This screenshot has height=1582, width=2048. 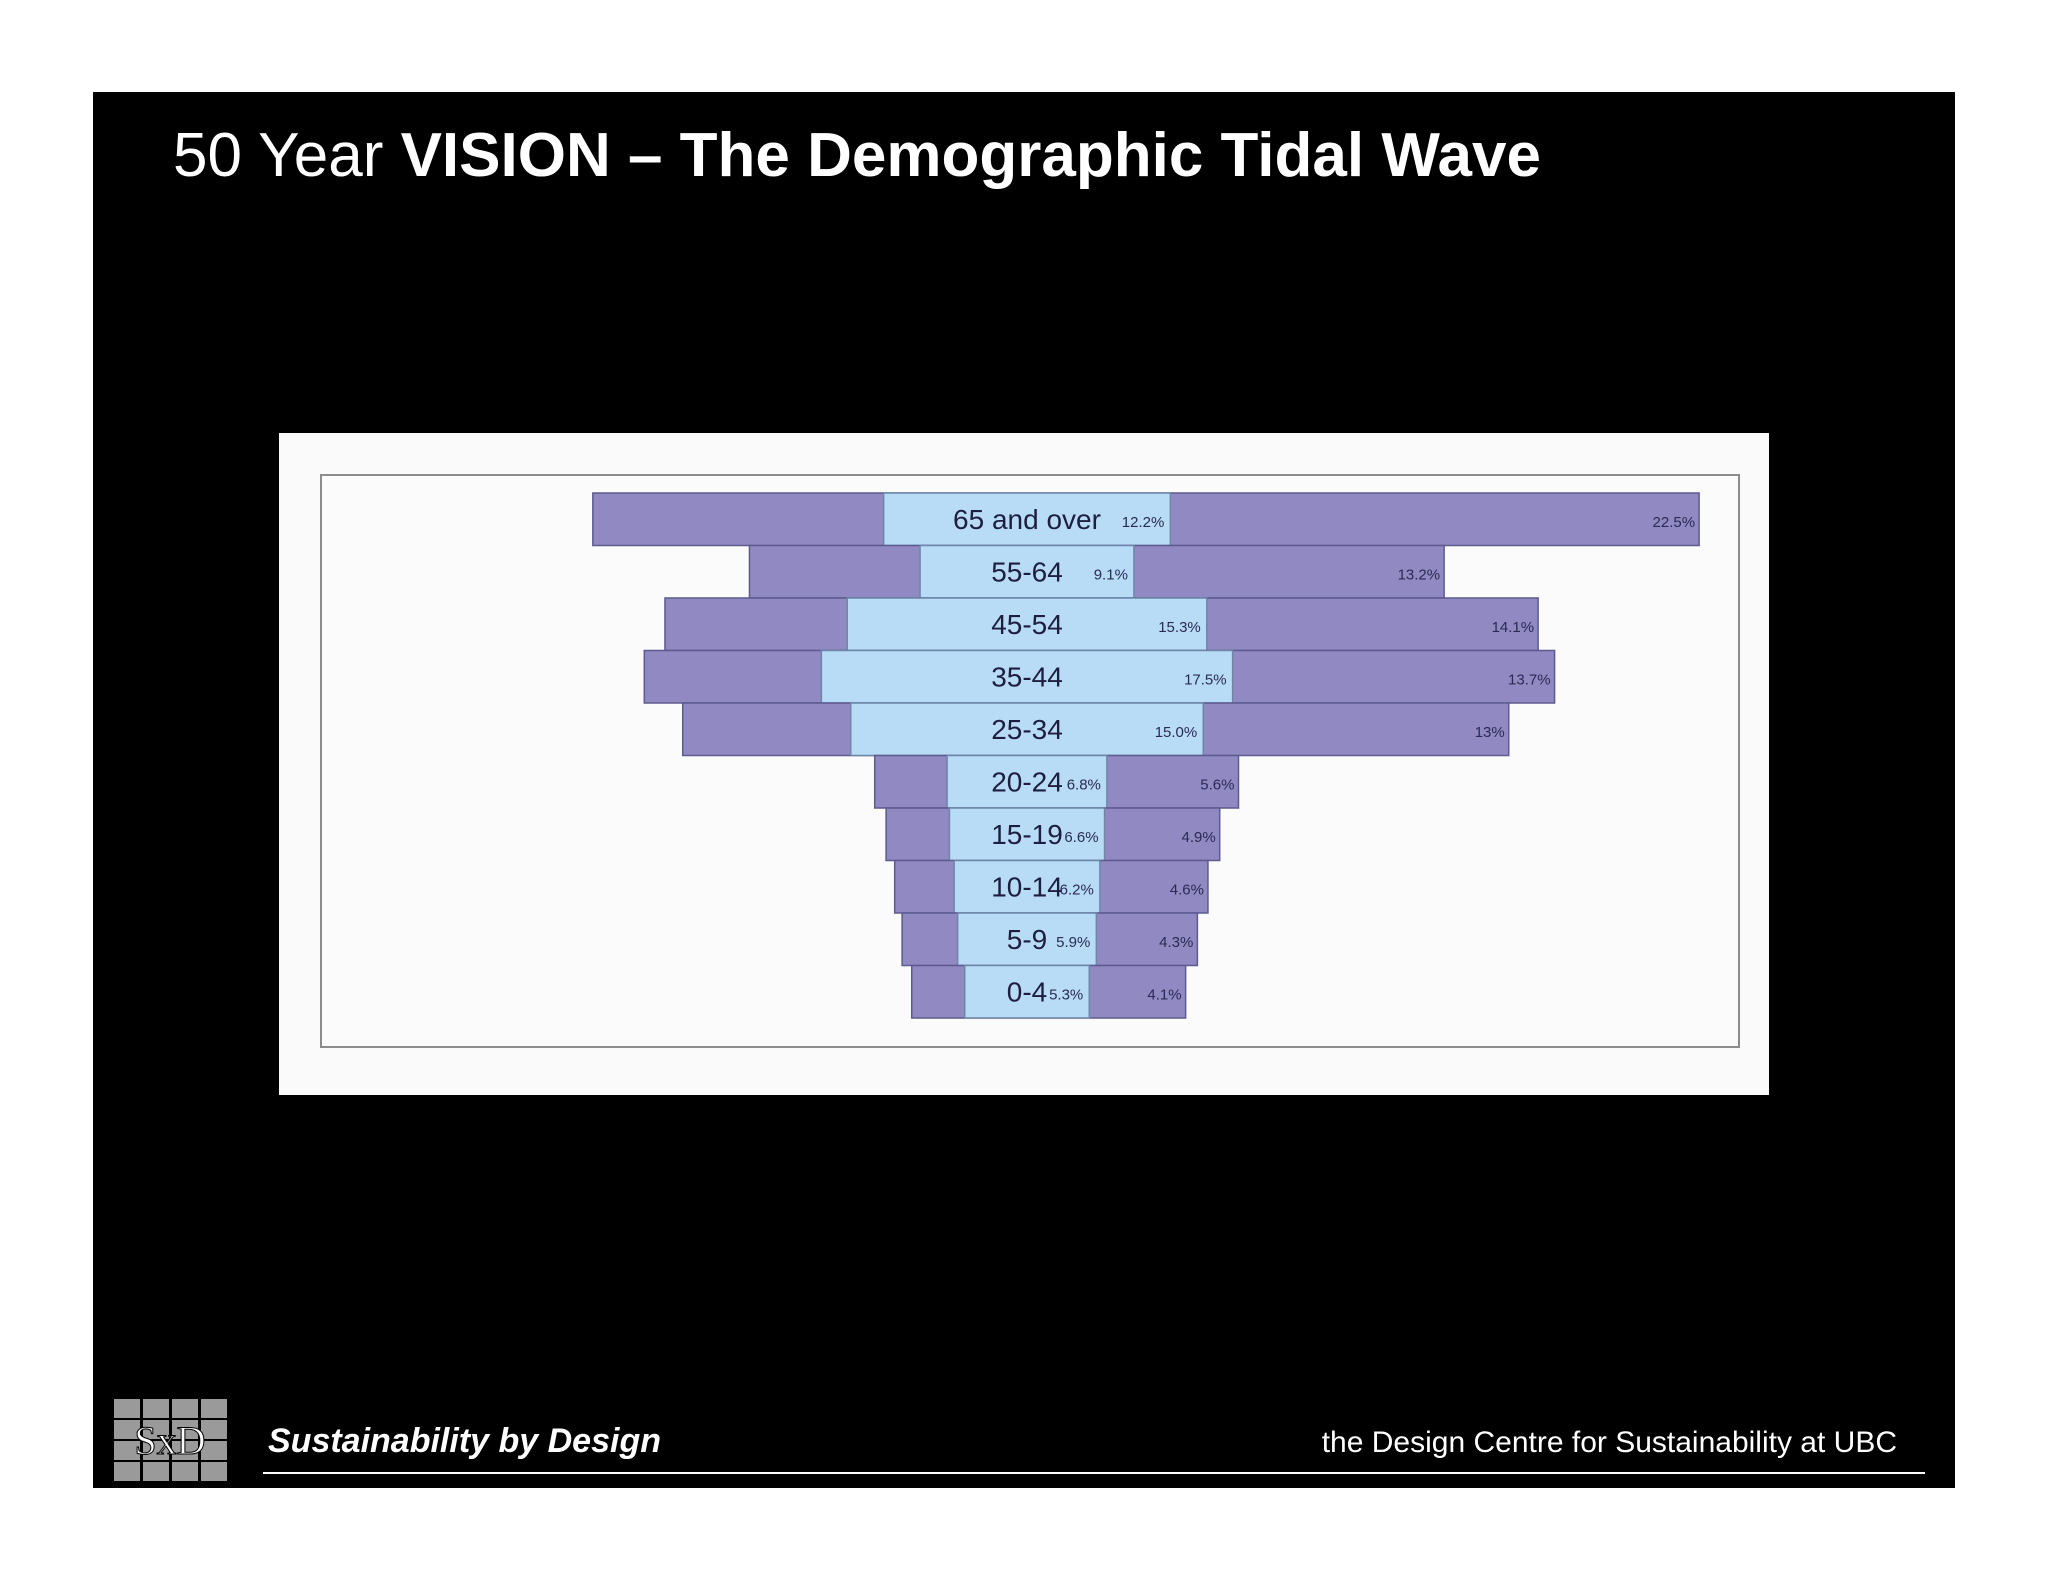 I want to click on logo-text: SxD, so click(x=169, y=1440).